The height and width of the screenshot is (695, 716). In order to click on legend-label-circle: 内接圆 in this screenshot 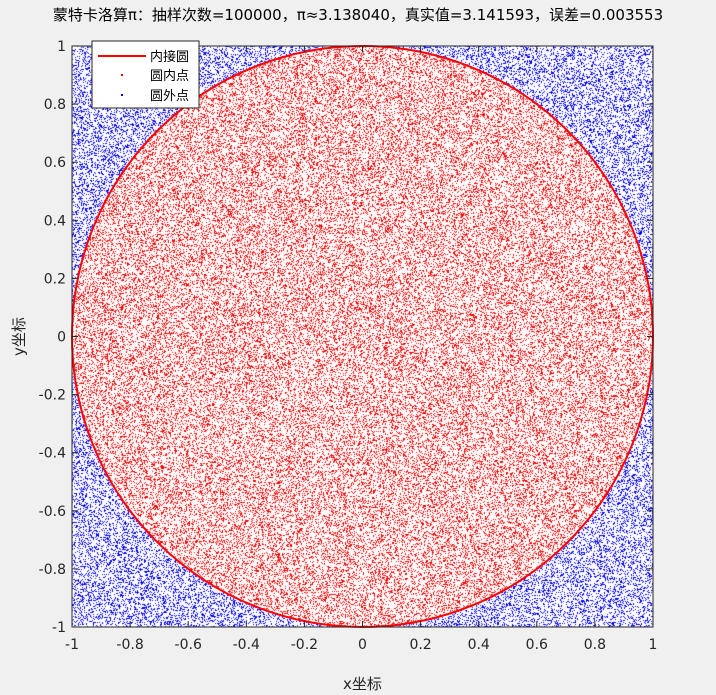, I will do `click(169, 57)`.